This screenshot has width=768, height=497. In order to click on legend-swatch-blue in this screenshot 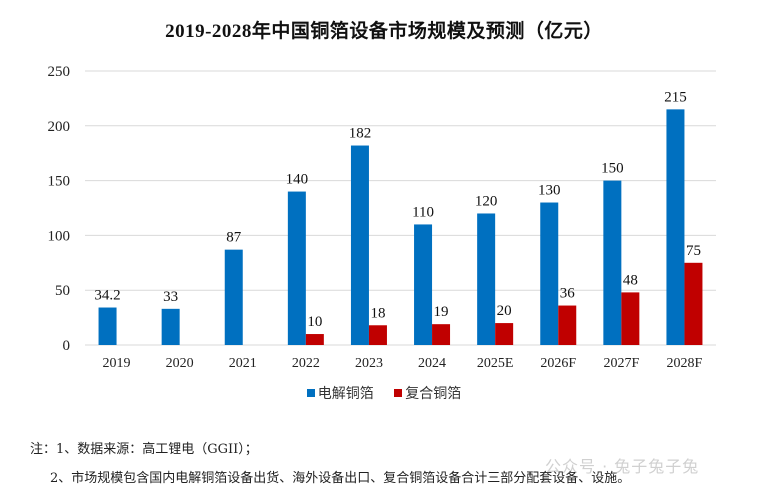, I will do `click(310, 393)`.